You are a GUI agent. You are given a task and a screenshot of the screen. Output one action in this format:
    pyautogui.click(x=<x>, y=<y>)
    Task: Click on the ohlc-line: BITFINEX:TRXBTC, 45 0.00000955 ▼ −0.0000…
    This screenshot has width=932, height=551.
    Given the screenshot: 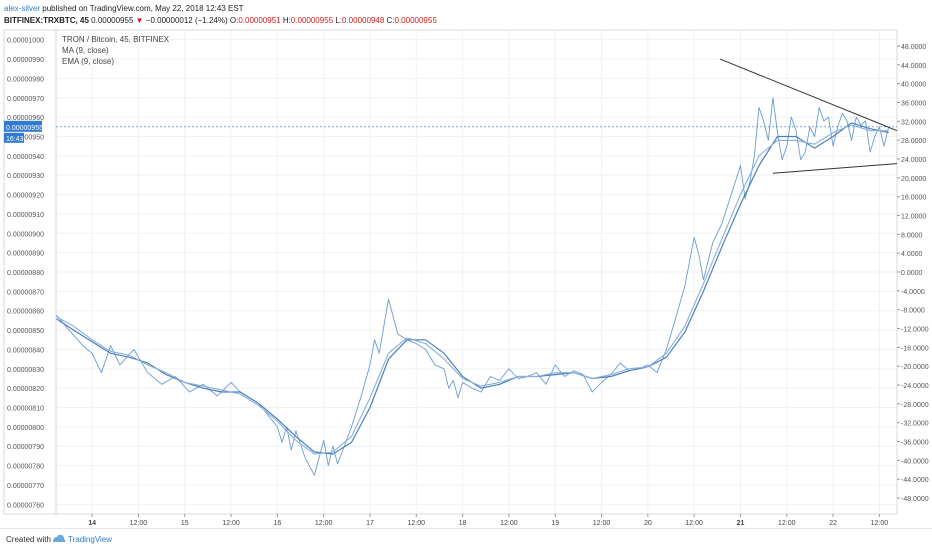 What is the action you would take?
    pyautogui.click(x=220, y=20)
    